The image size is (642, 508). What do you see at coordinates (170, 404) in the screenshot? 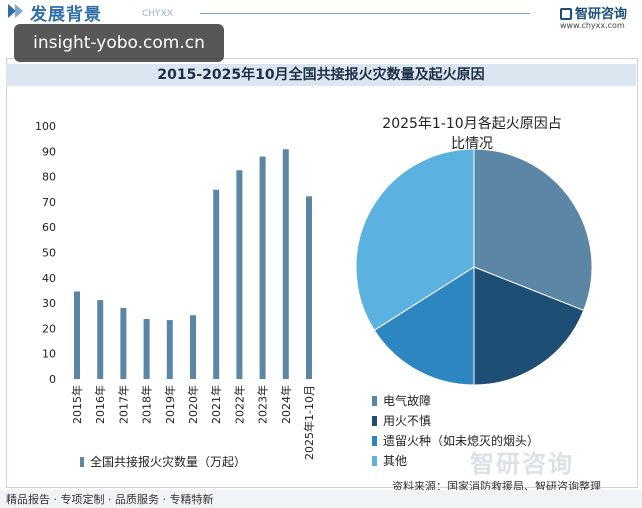
I see `x-tick-label: 2019年` at bounding box center [170, 404].